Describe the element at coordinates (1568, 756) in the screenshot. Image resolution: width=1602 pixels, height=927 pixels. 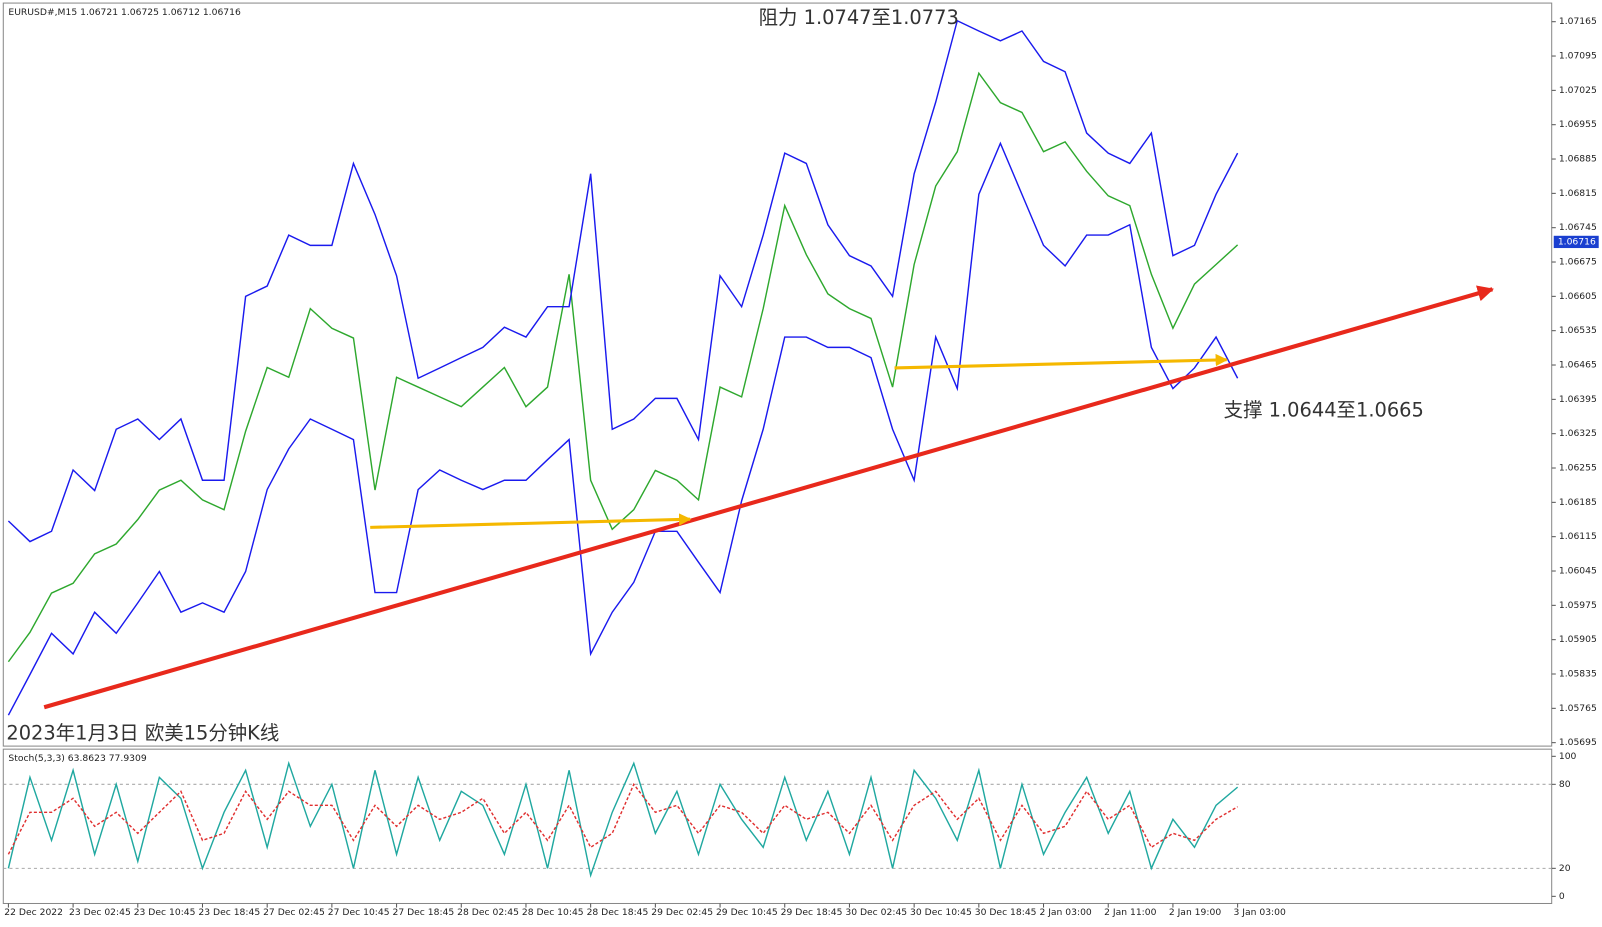
I see `y-tick-label: 100` at that location.